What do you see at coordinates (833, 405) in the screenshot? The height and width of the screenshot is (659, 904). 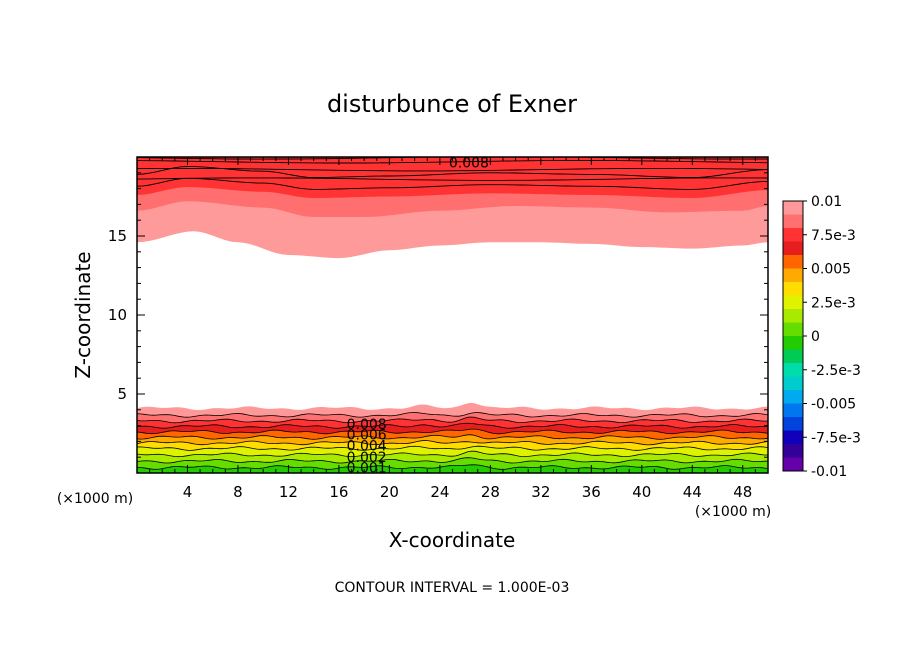 I see `colorbar-label: -0.005` at bounding box center [833, 405].